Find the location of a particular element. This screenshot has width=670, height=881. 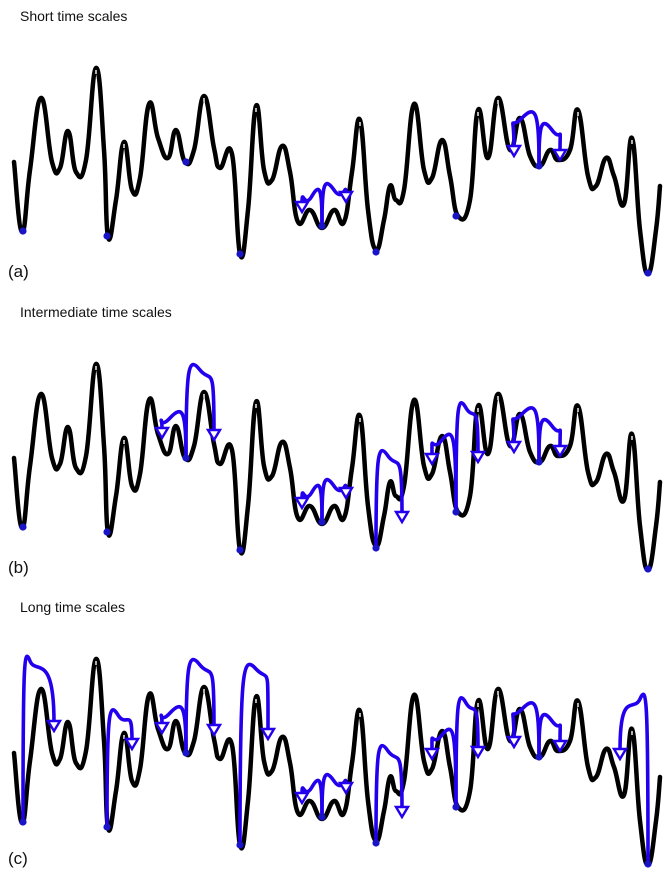

panel-title: Intermediate time scales is located at coordinates (96, 312).